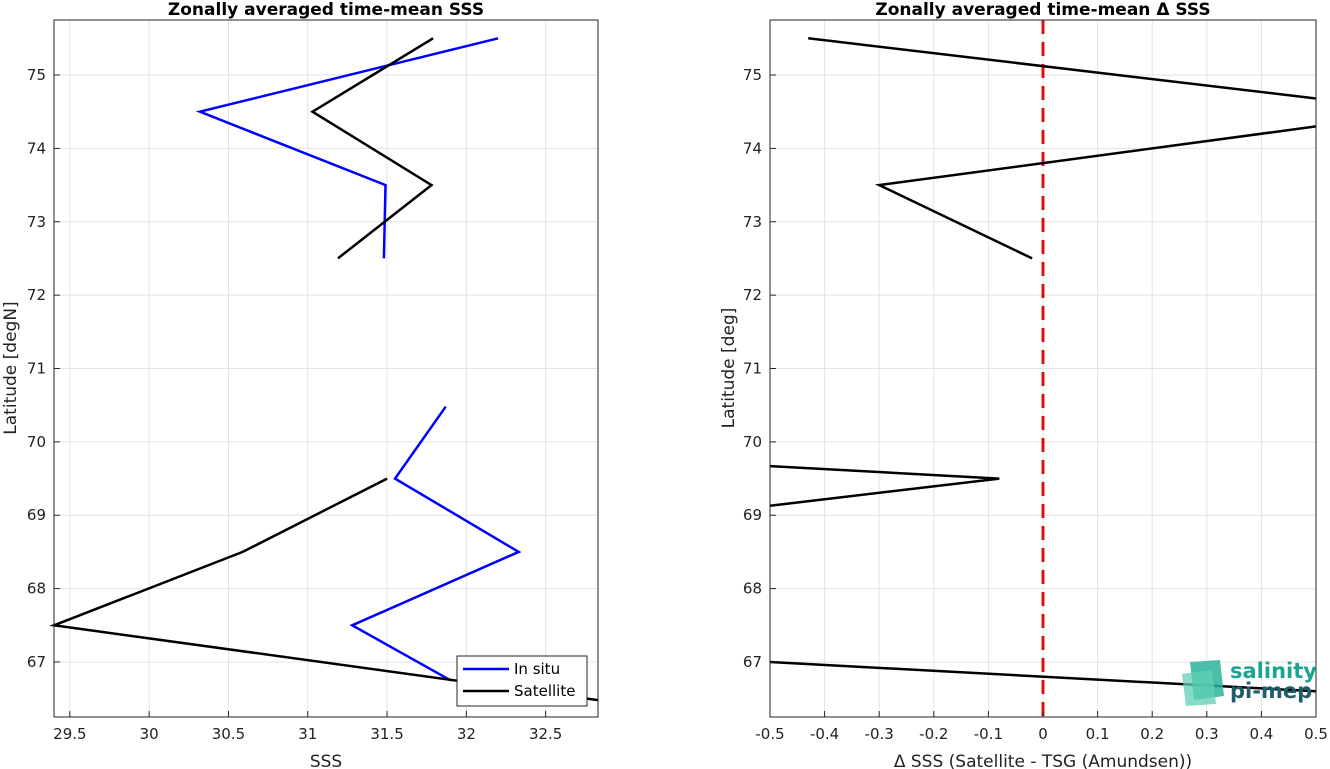 The image size is (1330, 769). Describe the element at coordinates (933, 734) in the screenshot. I see `x-tick-label: -0.2` at that location.